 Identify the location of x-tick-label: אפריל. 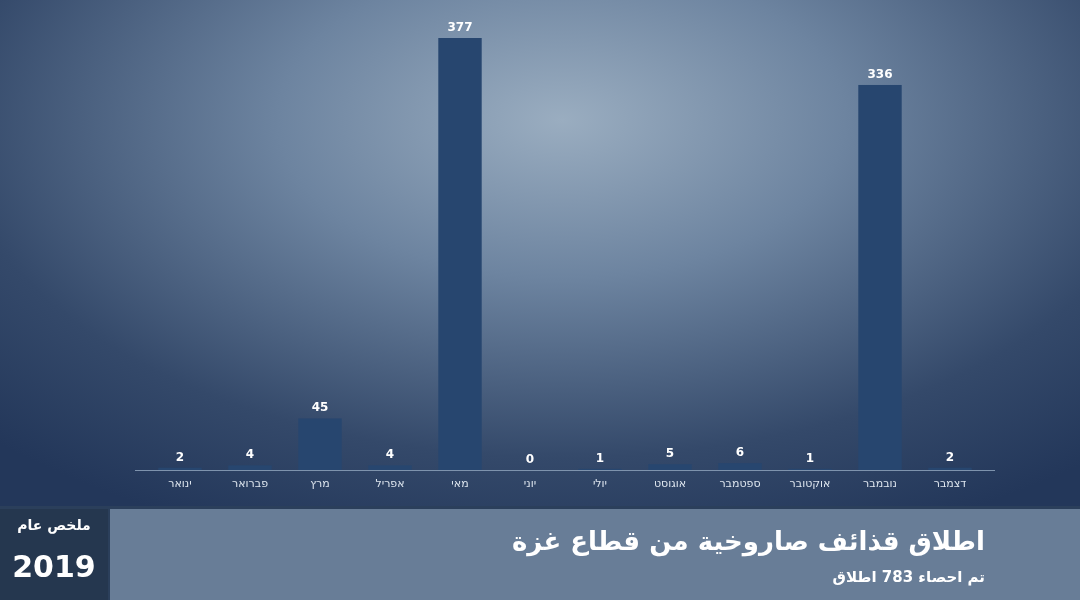
(390, 483).